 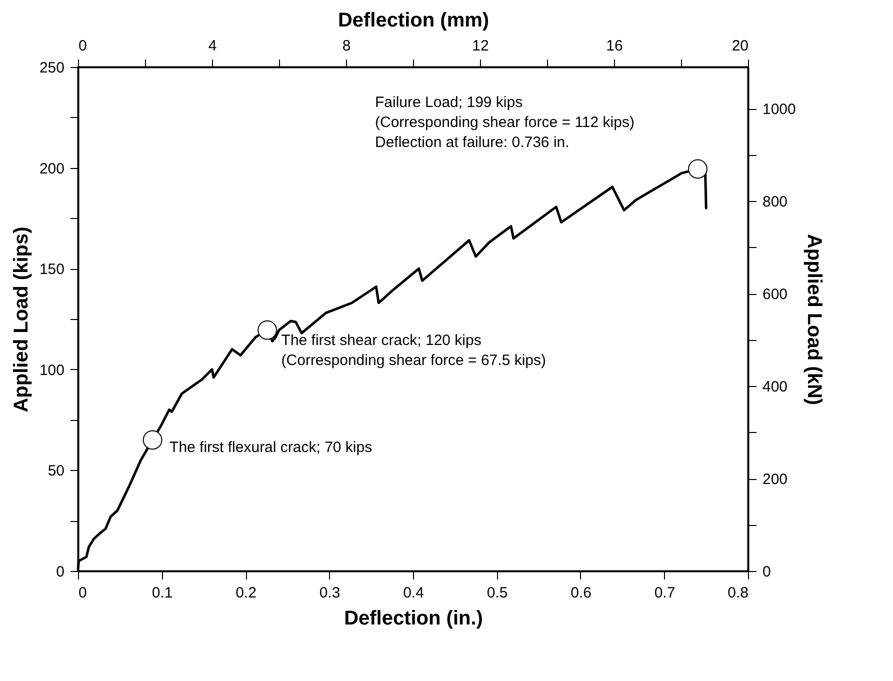 I want to click on y-tick-label: 0, so click(x=60, y=572).